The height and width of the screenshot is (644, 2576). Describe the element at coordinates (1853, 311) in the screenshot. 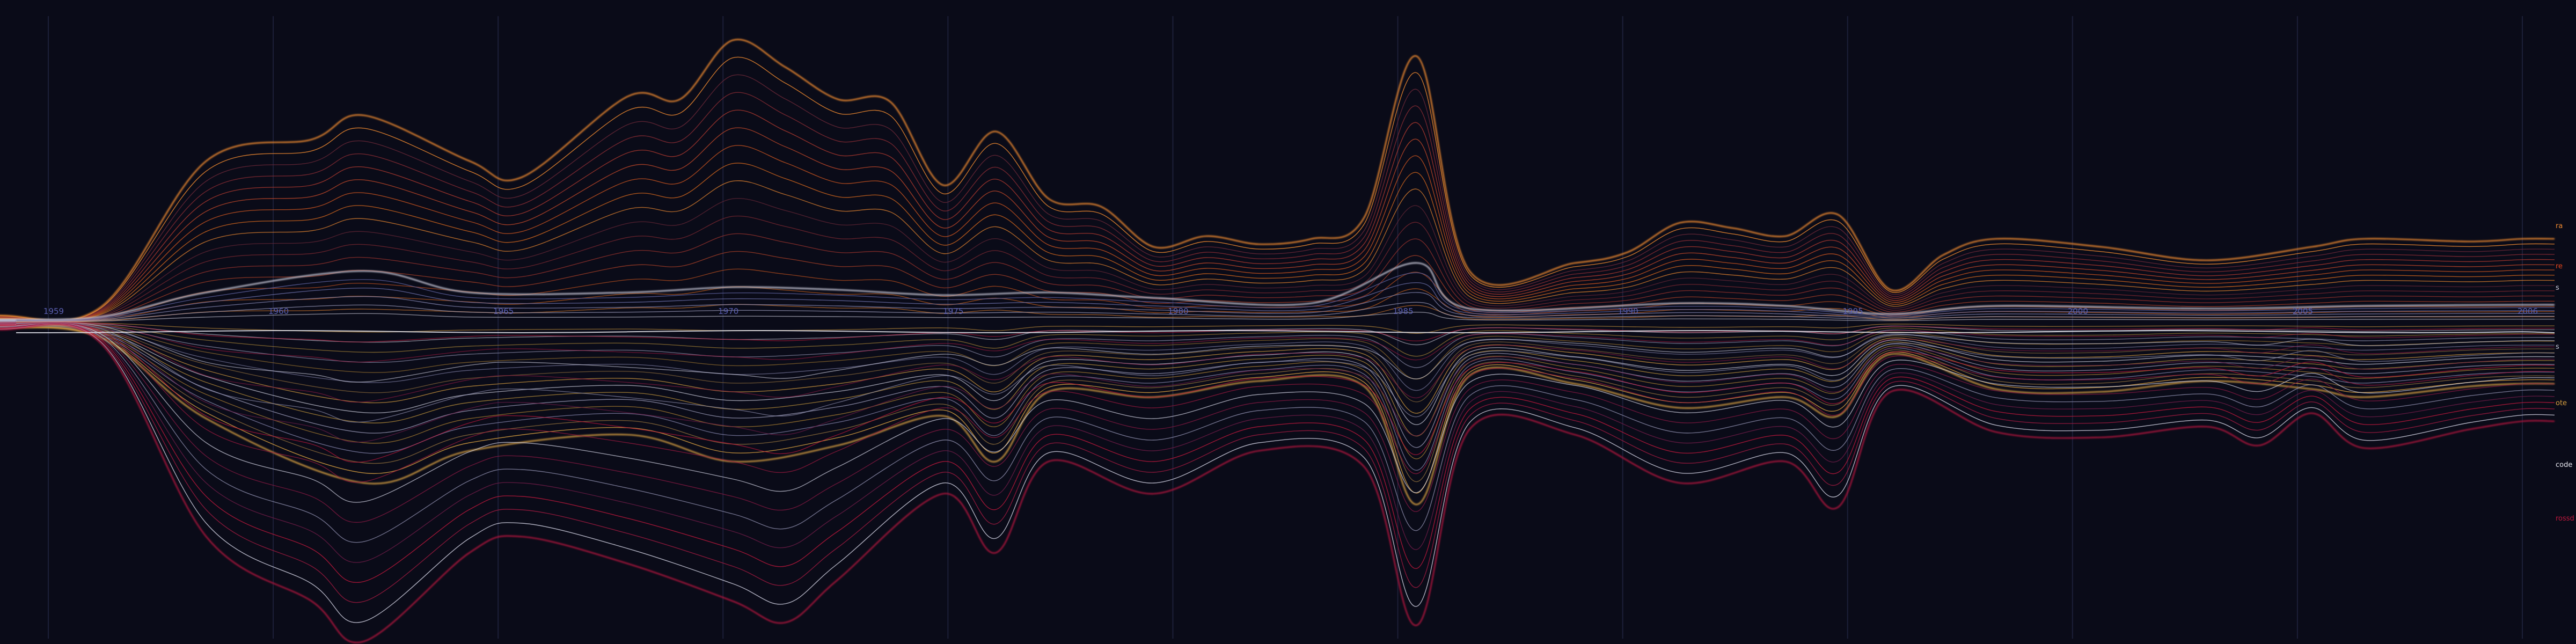

I see `x-tick-label: 1995` at that location.